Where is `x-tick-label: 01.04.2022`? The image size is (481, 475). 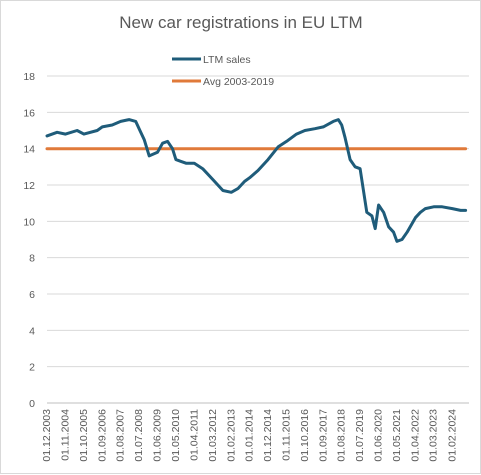 x-tick-label: 01.04.2022 is located at coordinates (415, 435).